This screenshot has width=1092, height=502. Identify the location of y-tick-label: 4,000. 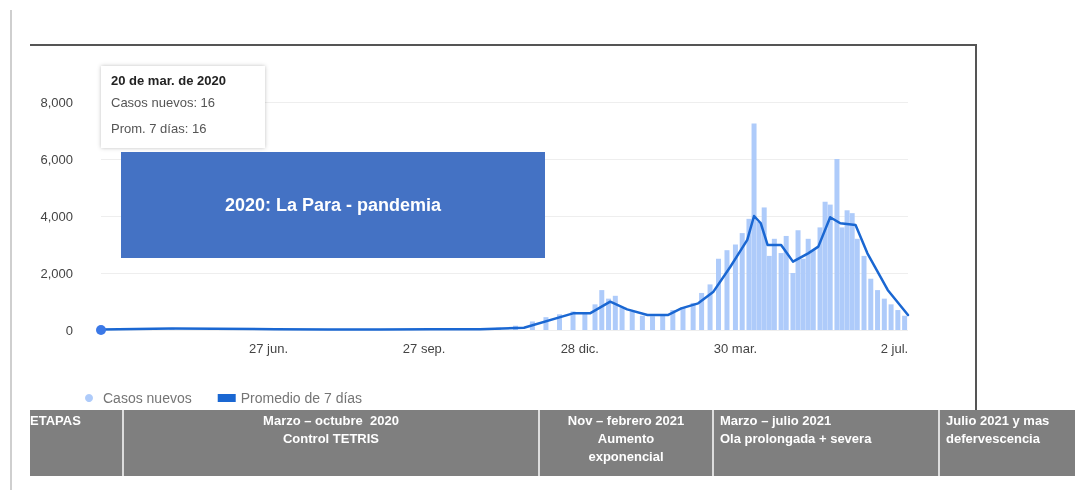
(56, 216).